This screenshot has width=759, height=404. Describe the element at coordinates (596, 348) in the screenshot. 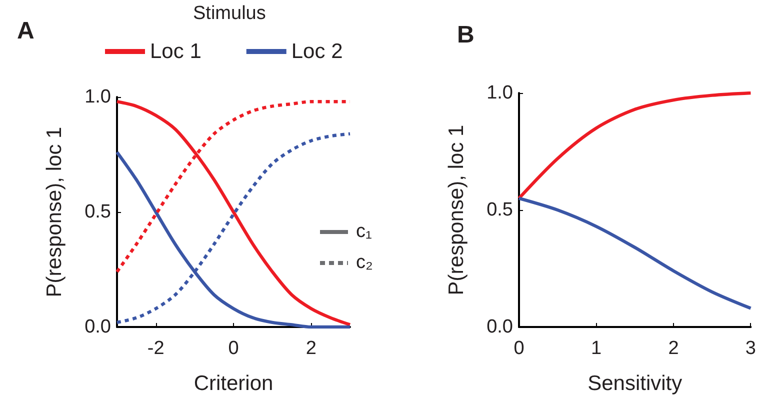

I see `x-tick-label: 1` at that location.